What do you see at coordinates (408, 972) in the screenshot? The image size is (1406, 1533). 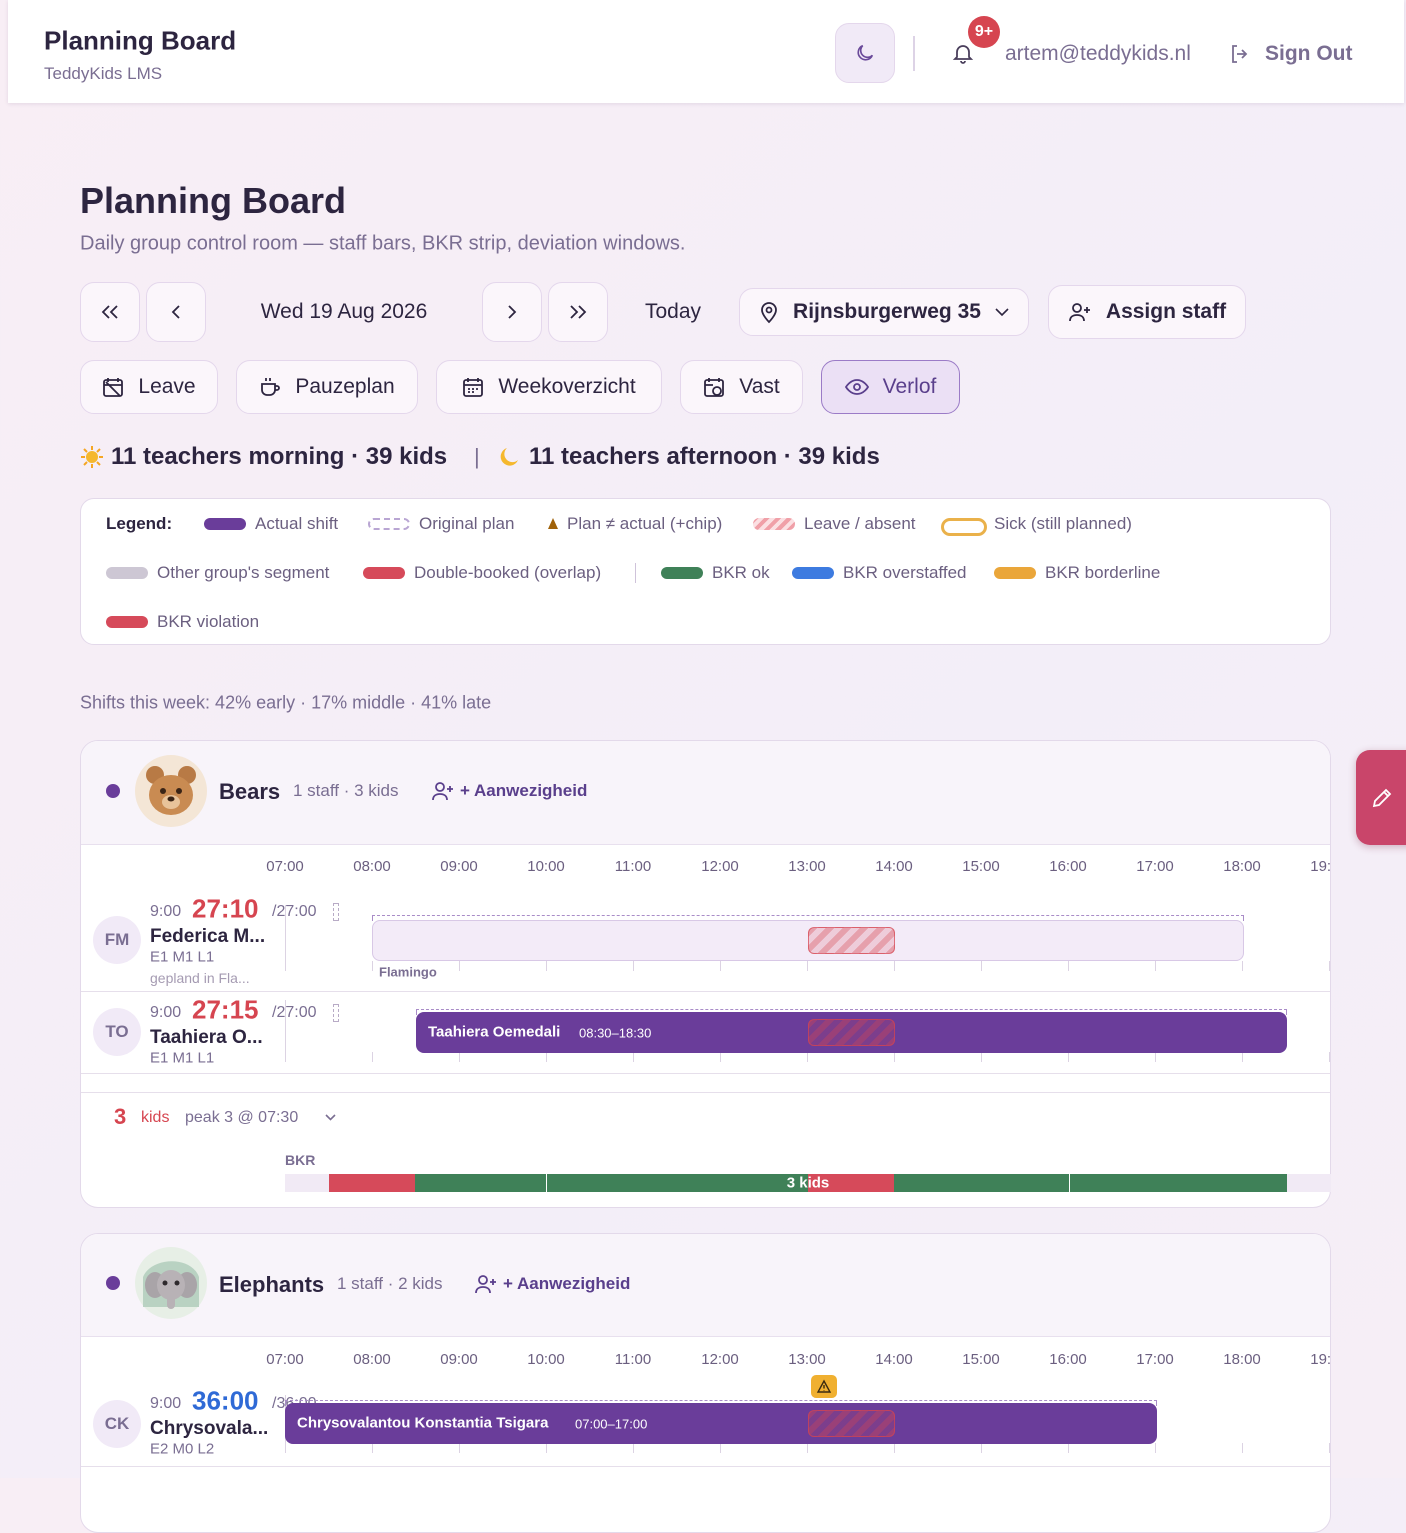 I see `segment-label: Flamingo` at bounding box center [408, 972].